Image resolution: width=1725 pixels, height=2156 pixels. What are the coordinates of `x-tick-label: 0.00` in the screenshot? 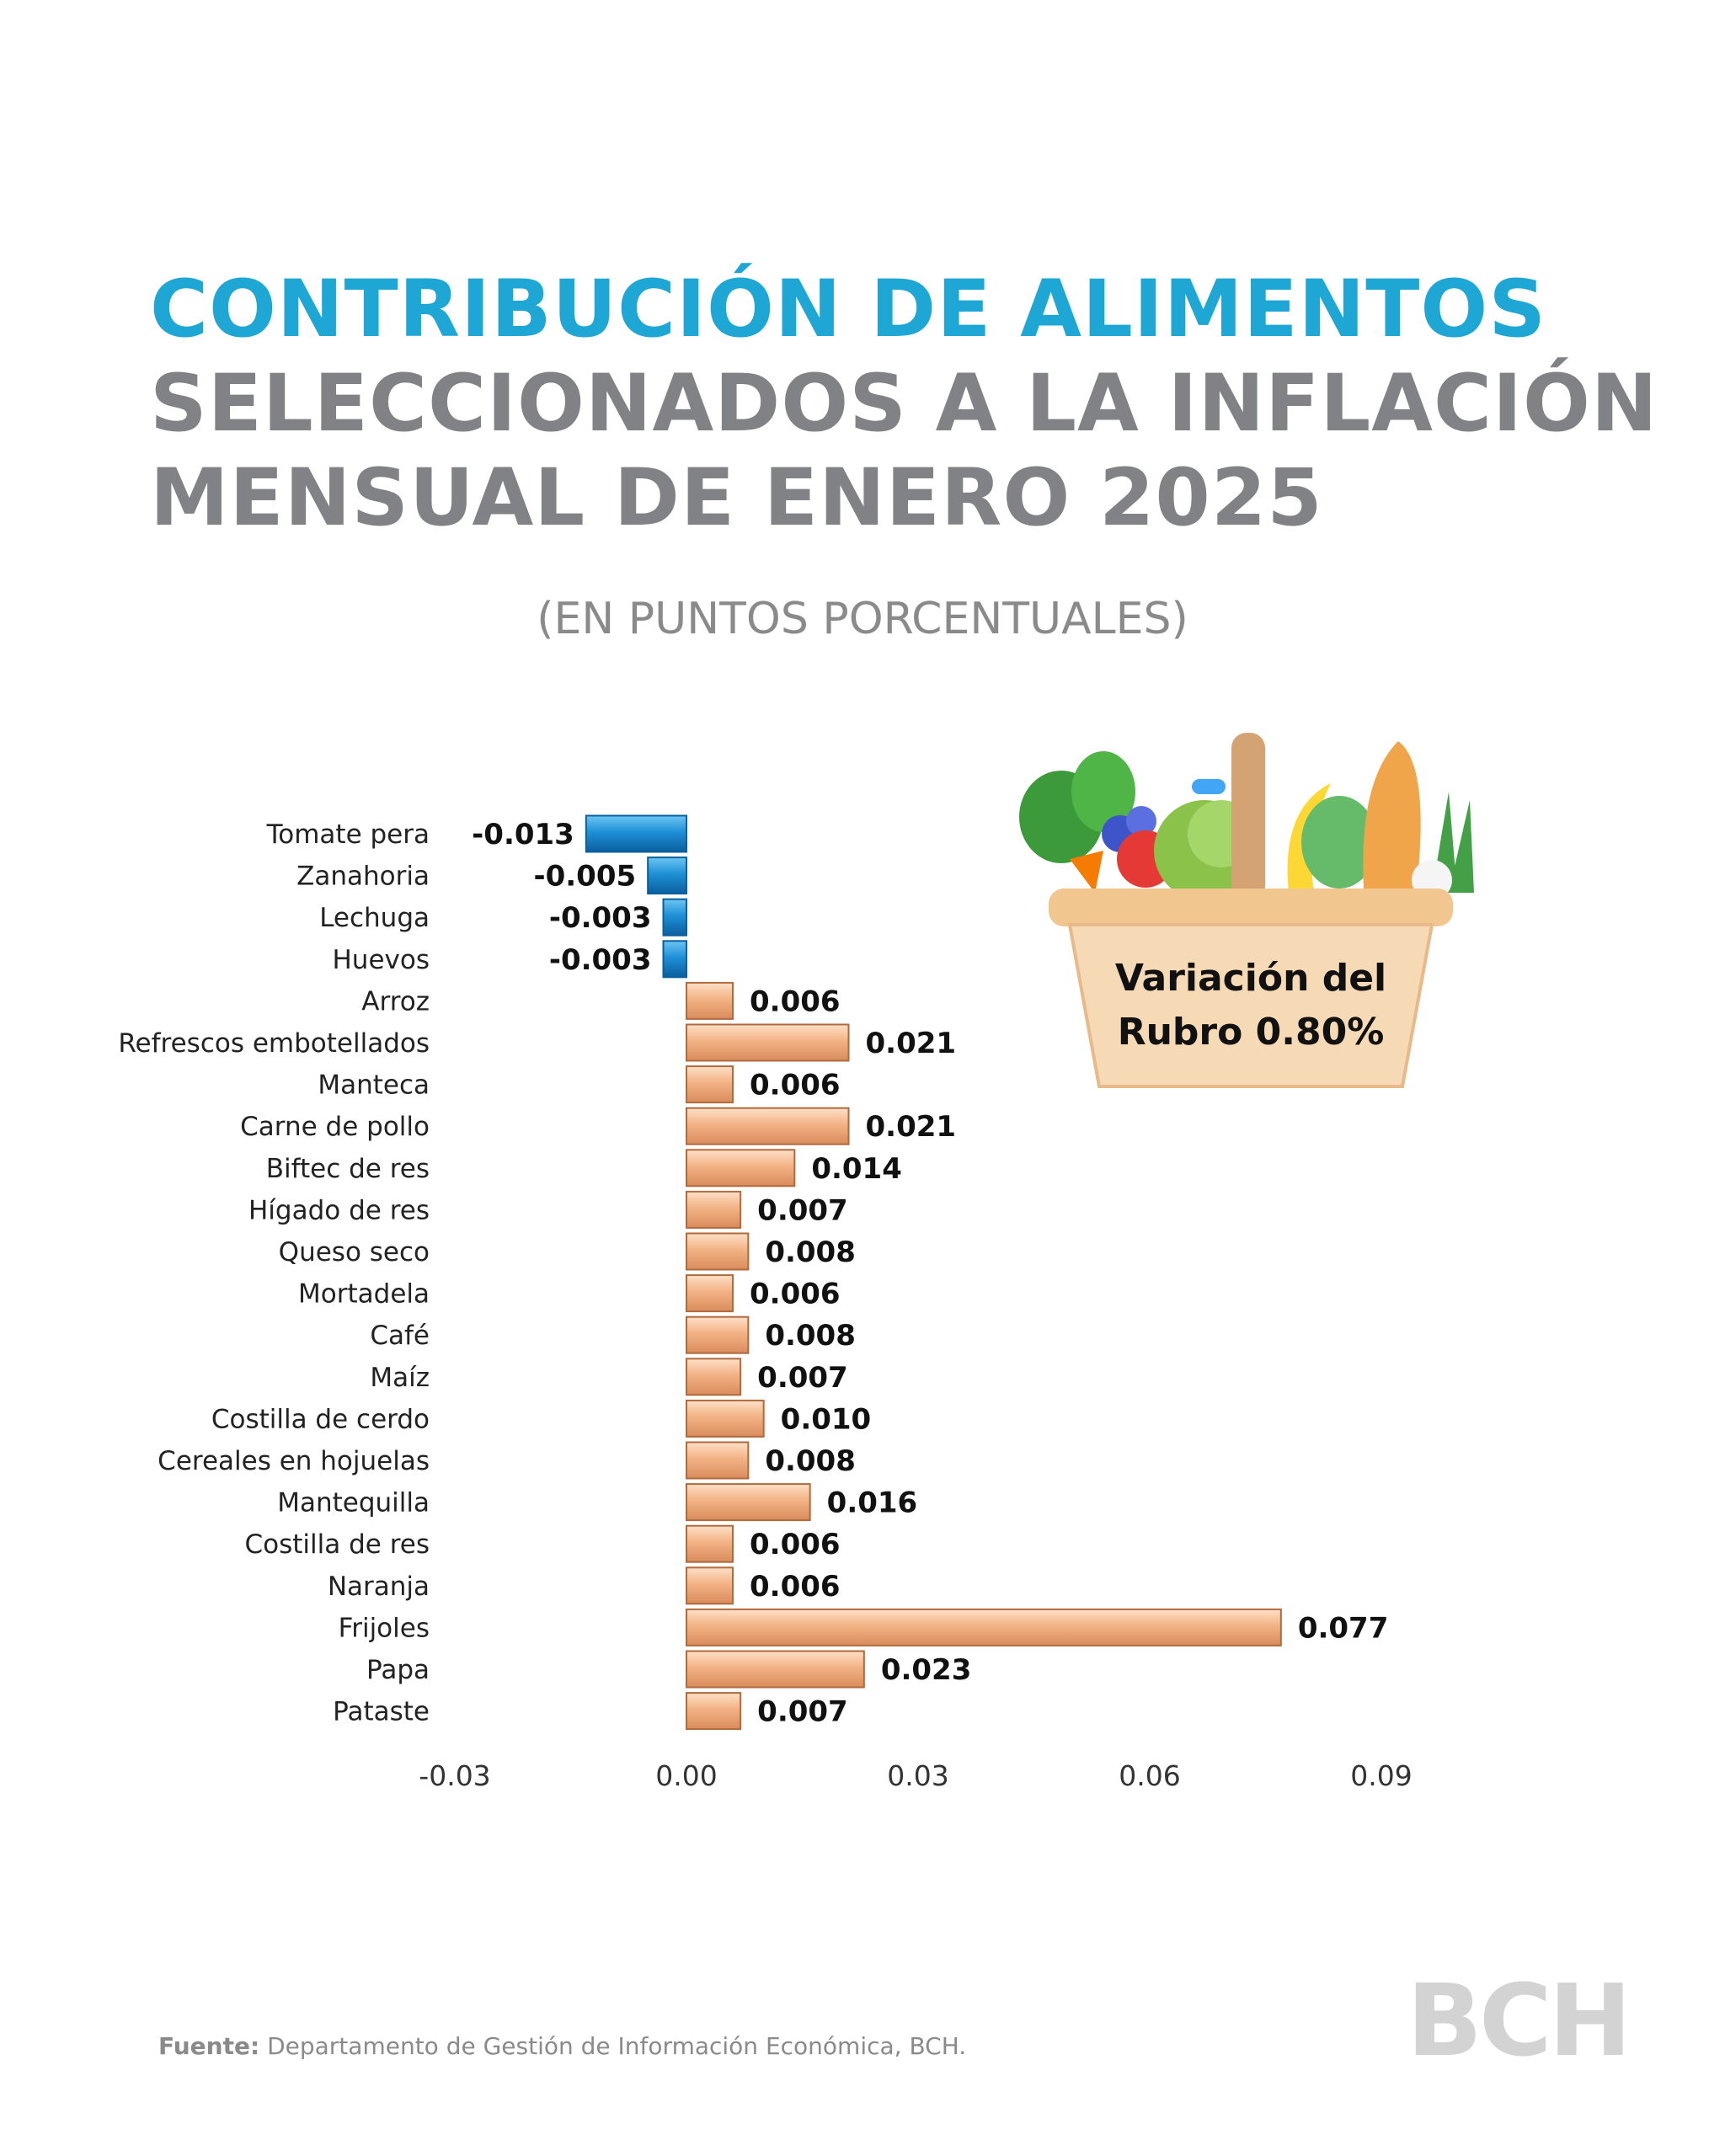 It's located at (686, 1775).